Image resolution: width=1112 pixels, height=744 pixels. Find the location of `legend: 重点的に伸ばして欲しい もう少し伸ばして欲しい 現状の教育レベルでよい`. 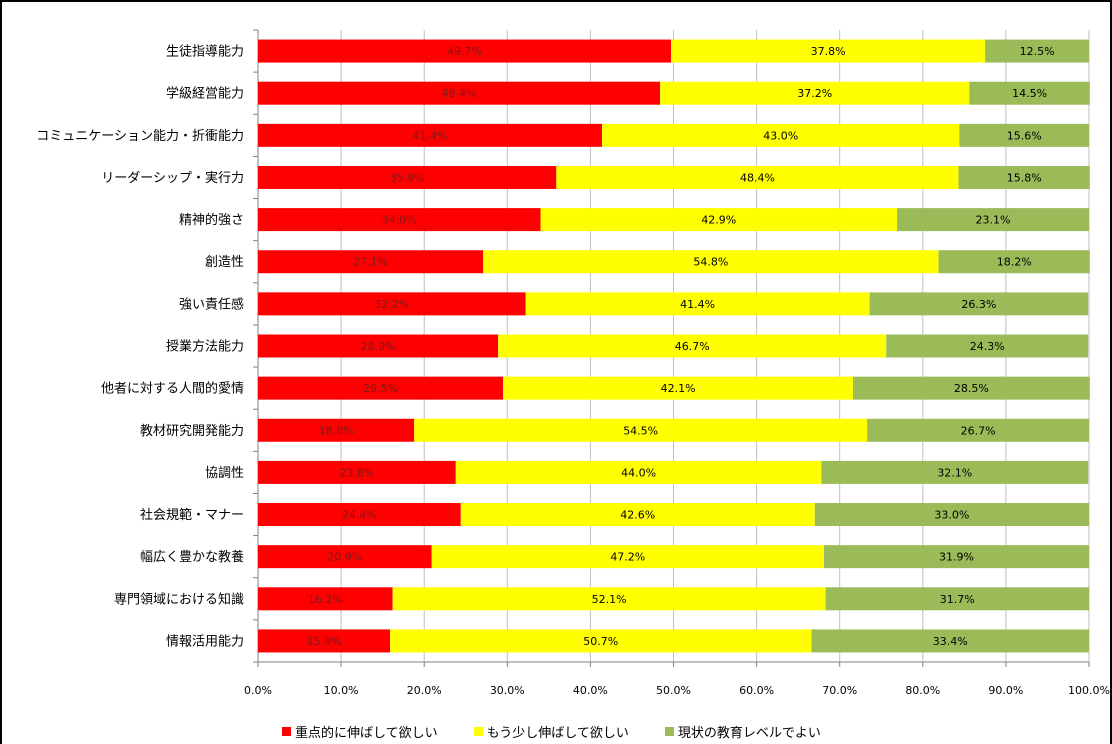

legend: 重点的に伸ばして欲しい もう少し伸ばして欲しい 現状の教育レベルでよい is located at coordinates (569, 731).